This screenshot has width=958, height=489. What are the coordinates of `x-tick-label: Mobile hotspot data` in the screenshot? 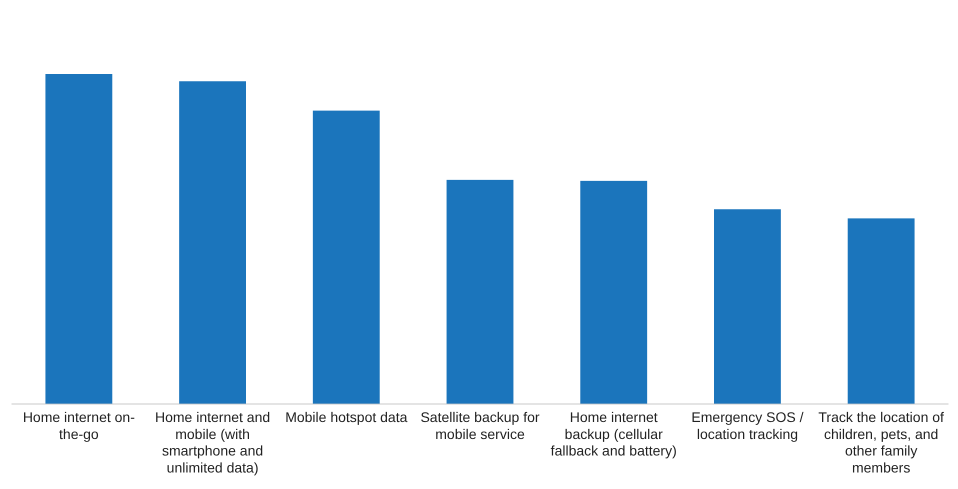 It's located at (346, 417).